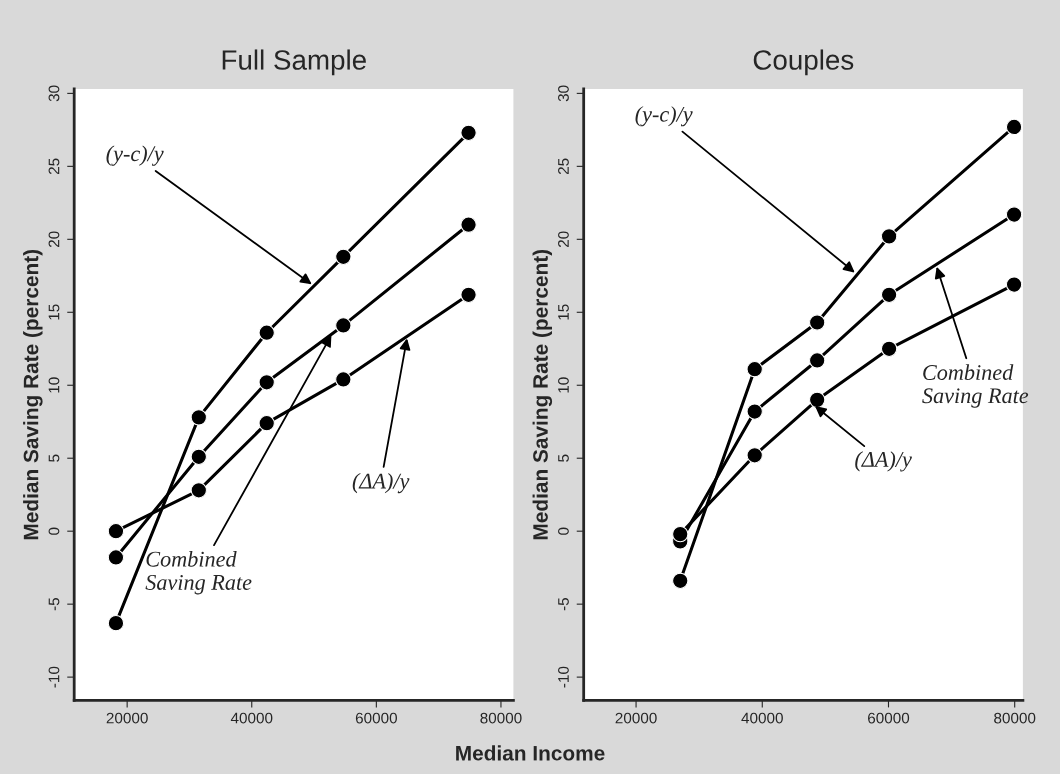  I want to click on x-axis-title: Median Income, so click(530, 753).